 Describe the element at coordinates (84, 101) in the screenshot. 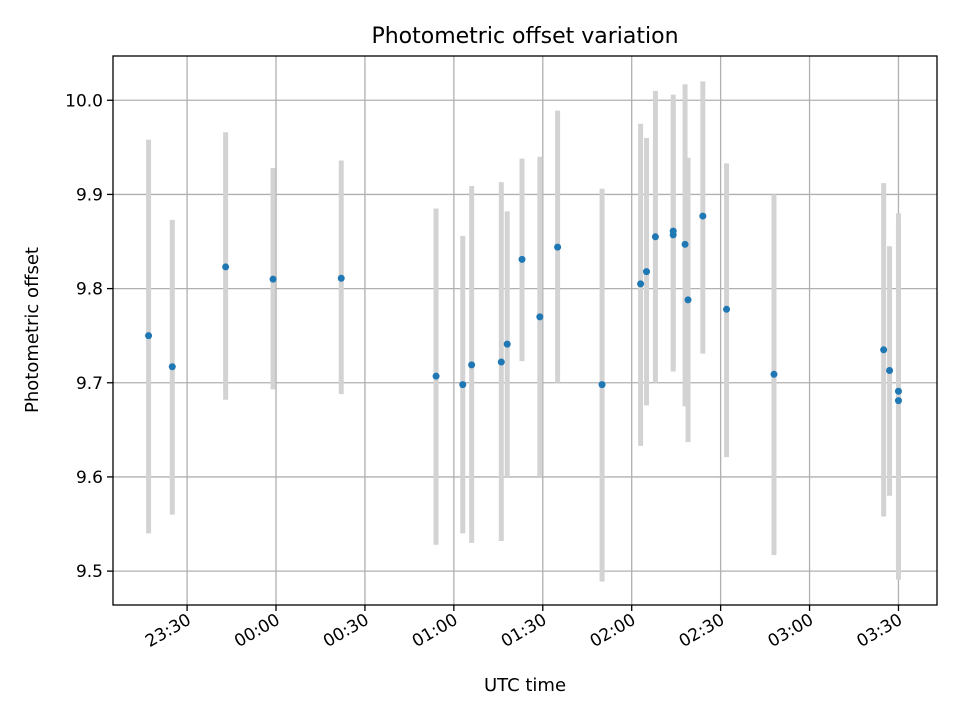

I see `y-tick-label: 10.0` at that location.